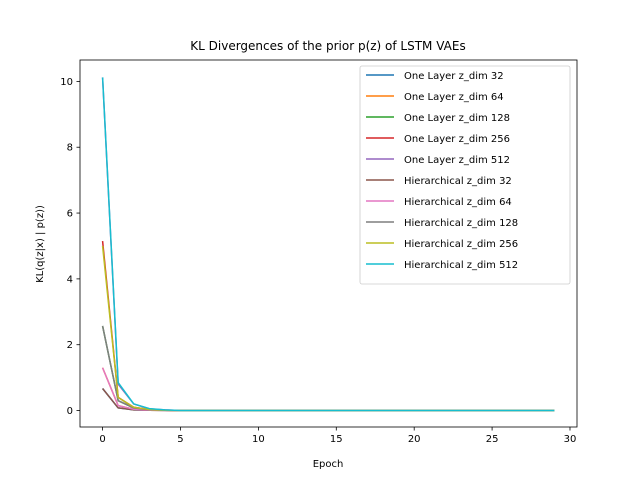 The height and width of the screenshot is (480, 640). Describe the element at coordinates (492, 439) in the screenshot. I see `x-tick-label: 25` at that location.